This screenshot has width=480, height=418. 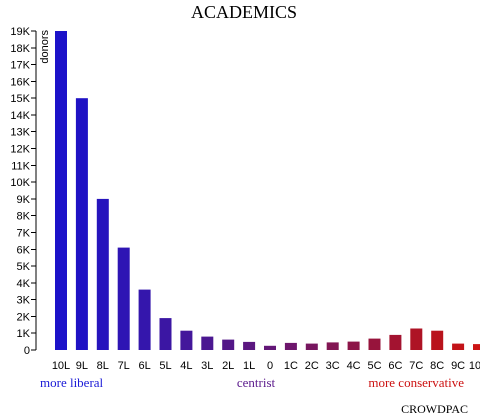 What do you see at coordinates (24, 334) in the screenshot?
I see `y-tick-label: 1K` at bounding box center [24, 334].